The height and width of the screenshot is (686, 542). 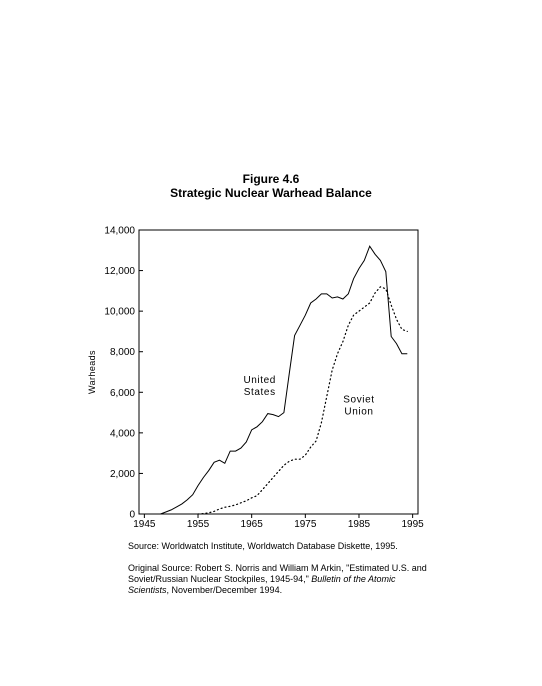 What do you see at coordinates (123, 373) in the screenshot?
I see `y-axis: 0 2,000 4,000 6,000 8,000 10,000 12,000 14,000` at bounding box center [123, 373].